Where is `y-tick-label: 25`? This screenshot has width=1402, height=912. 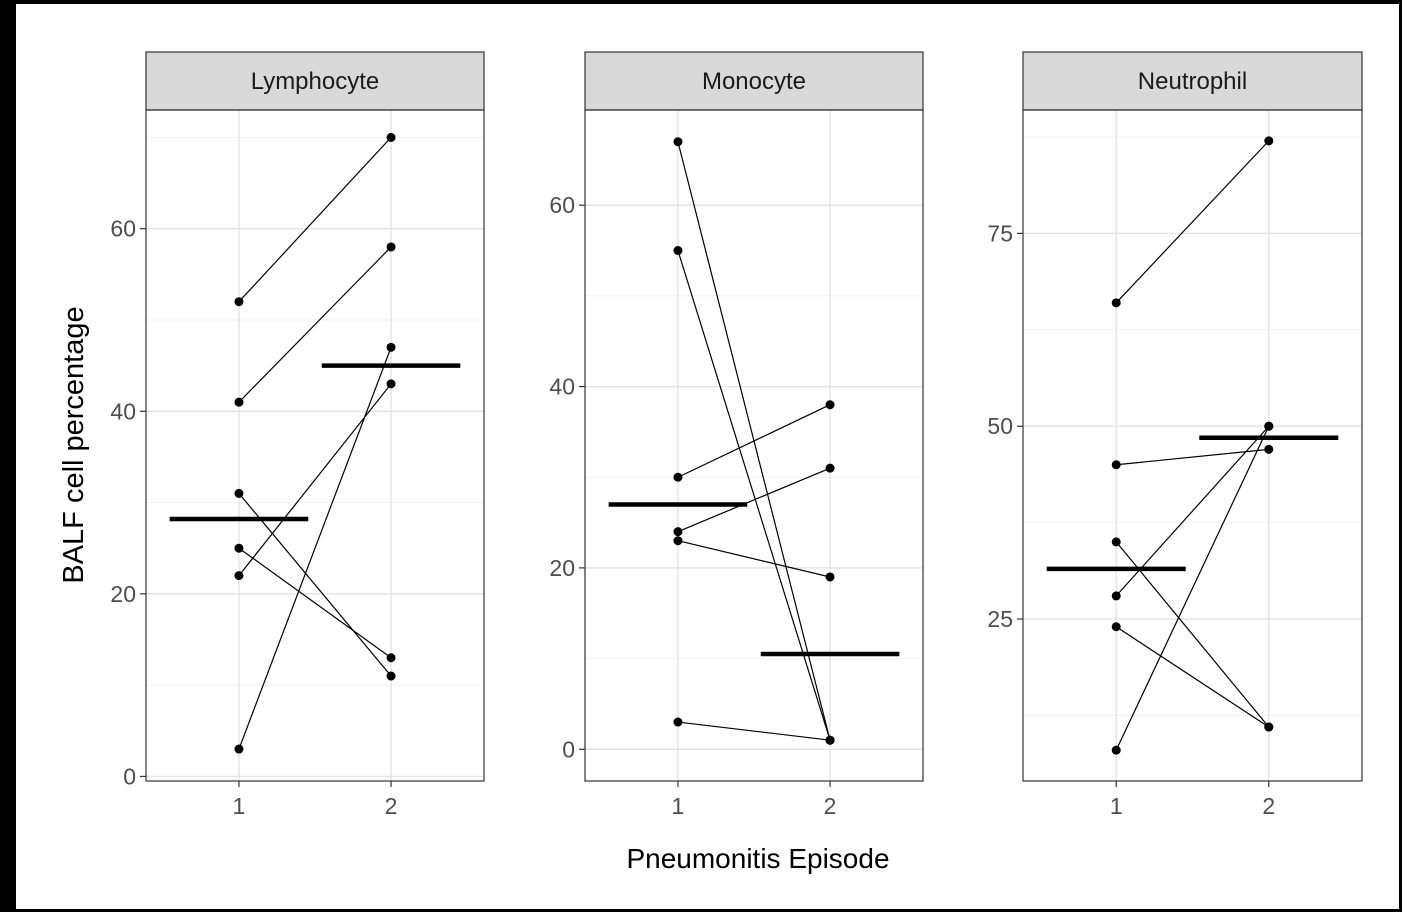 y-tick-label: 25 is located at coordinates (1000, 619).